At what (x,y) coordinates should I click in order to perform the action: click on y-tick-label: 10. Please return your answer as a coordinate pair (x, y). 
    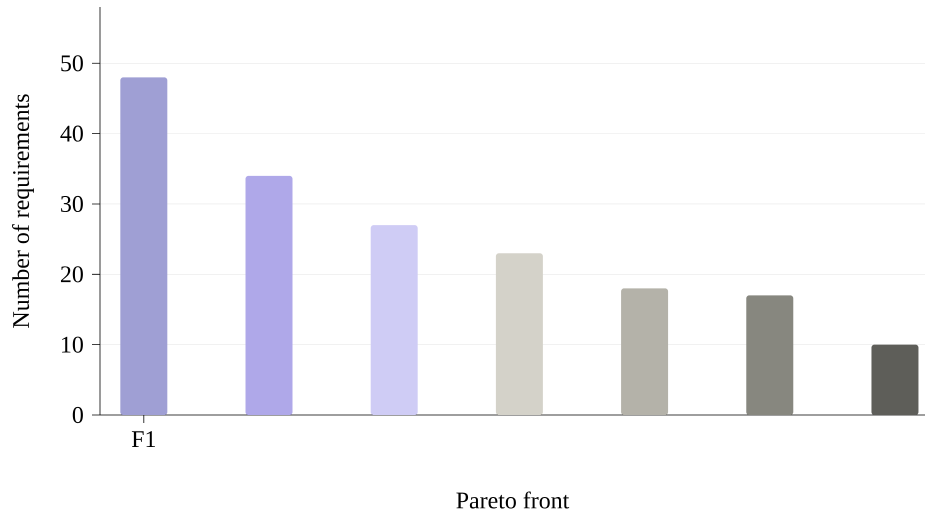
    Looking at the image, I should click on (72, 344).